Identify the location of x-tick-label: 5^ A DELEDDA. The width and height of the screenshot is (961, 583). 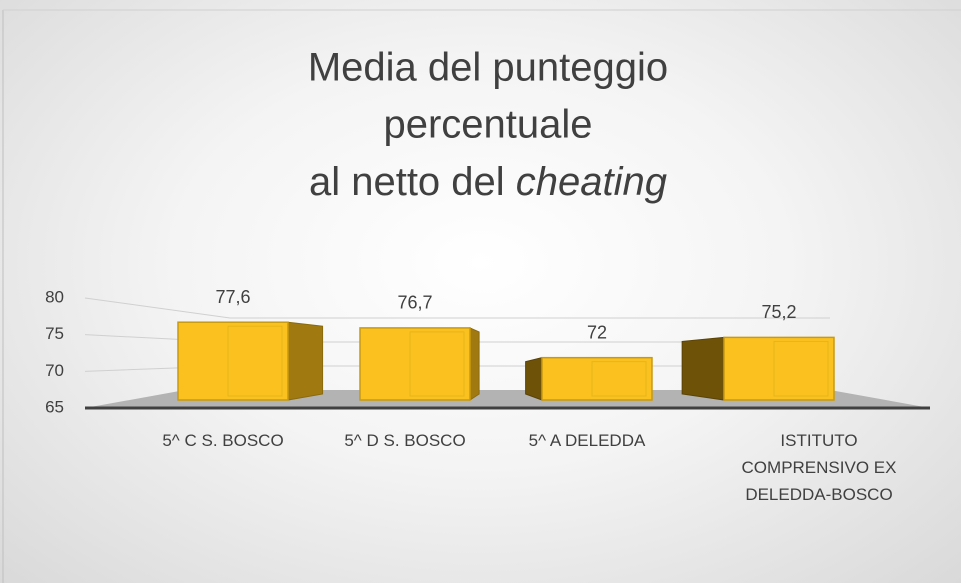
(587, 440).